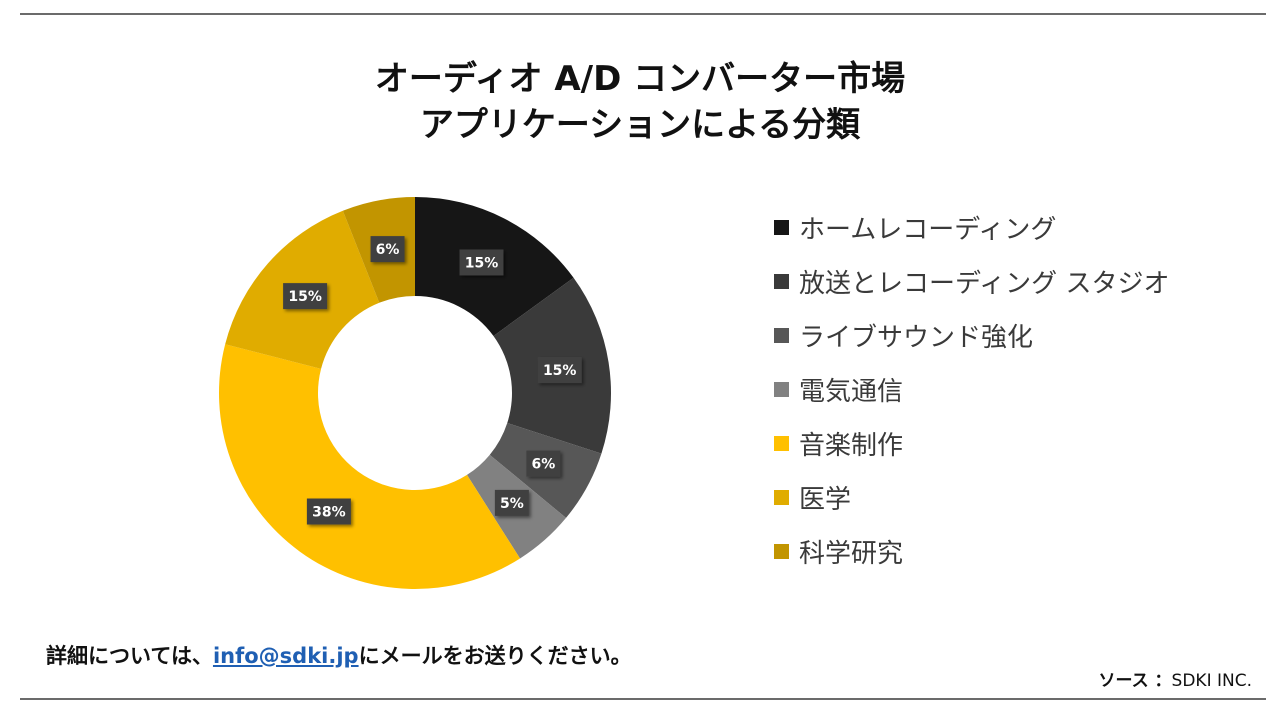  I want to click on data-label-7: 6%, so click(387, 249).